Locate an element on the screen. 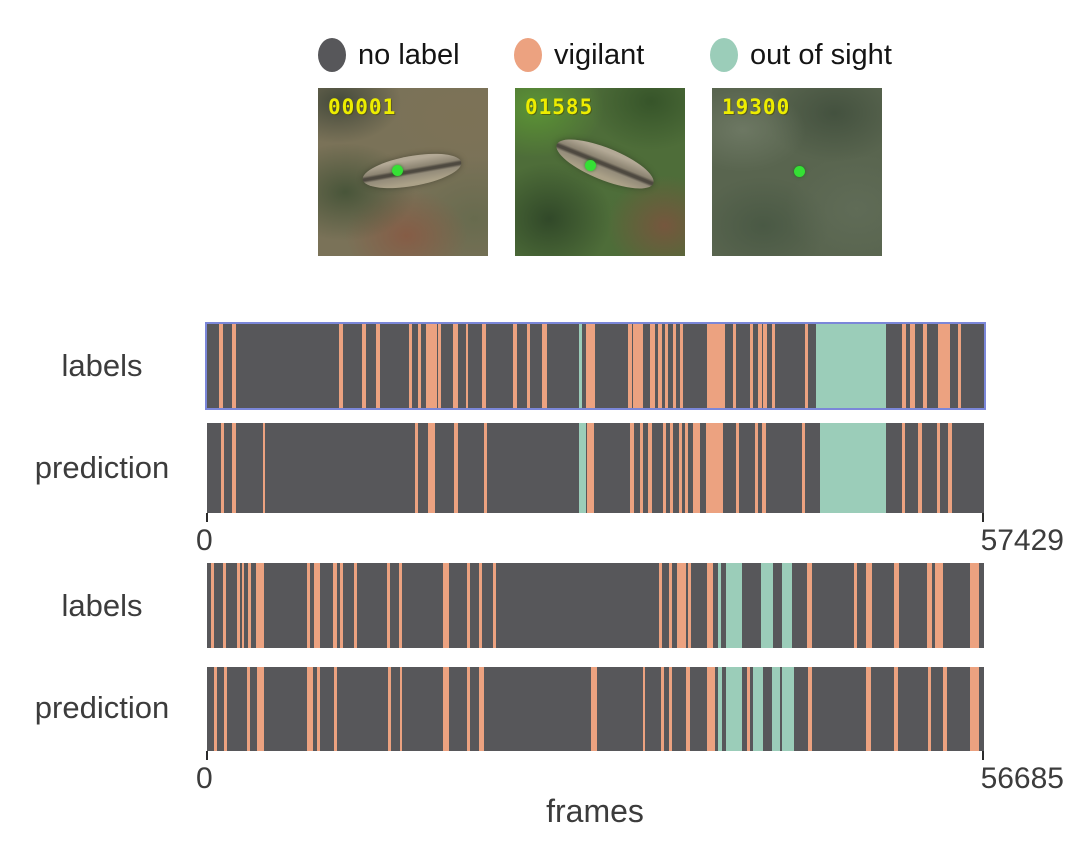 This screenshot has width=1074, height=844. labels-bar-seq1 is located at coordinates (595, 366).